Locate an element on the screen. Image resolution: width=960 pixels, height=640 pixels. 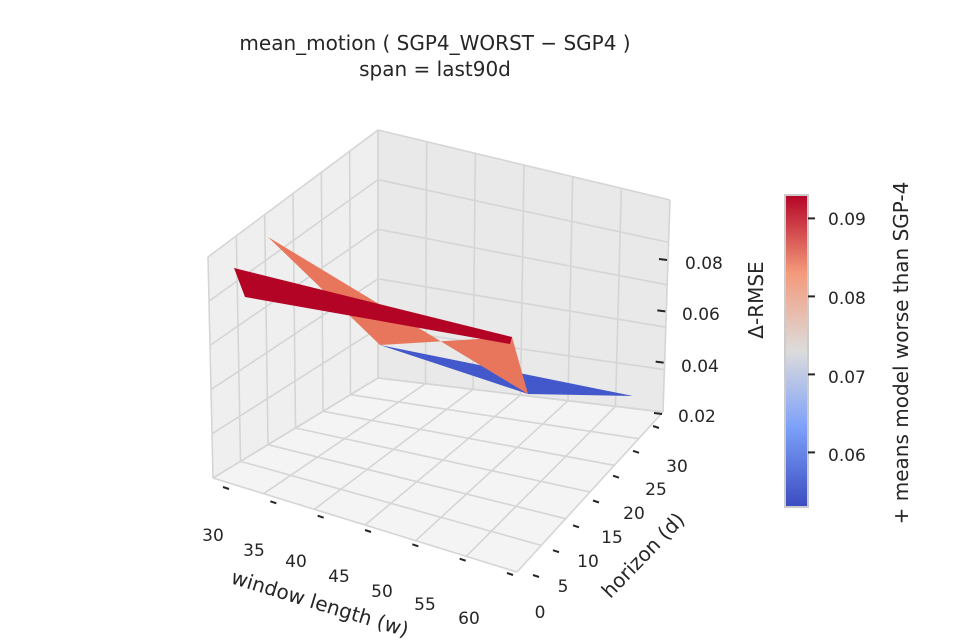
x-tick-label: 50 is located at coordinates (382, 592).